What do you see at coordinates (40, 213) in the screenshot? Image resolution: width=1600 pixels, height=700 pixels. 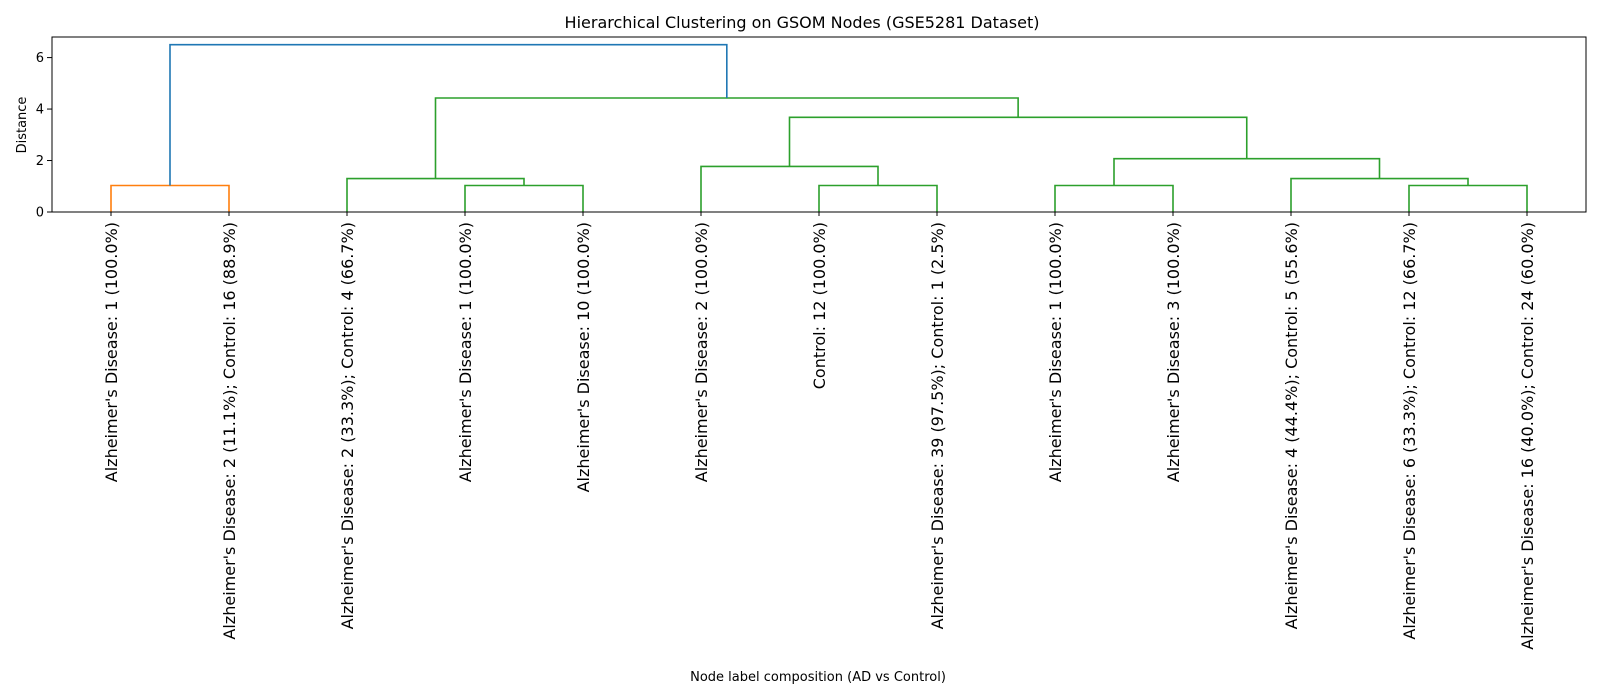 I see `y-tick-label: 0` at bounding box center [40, 213].